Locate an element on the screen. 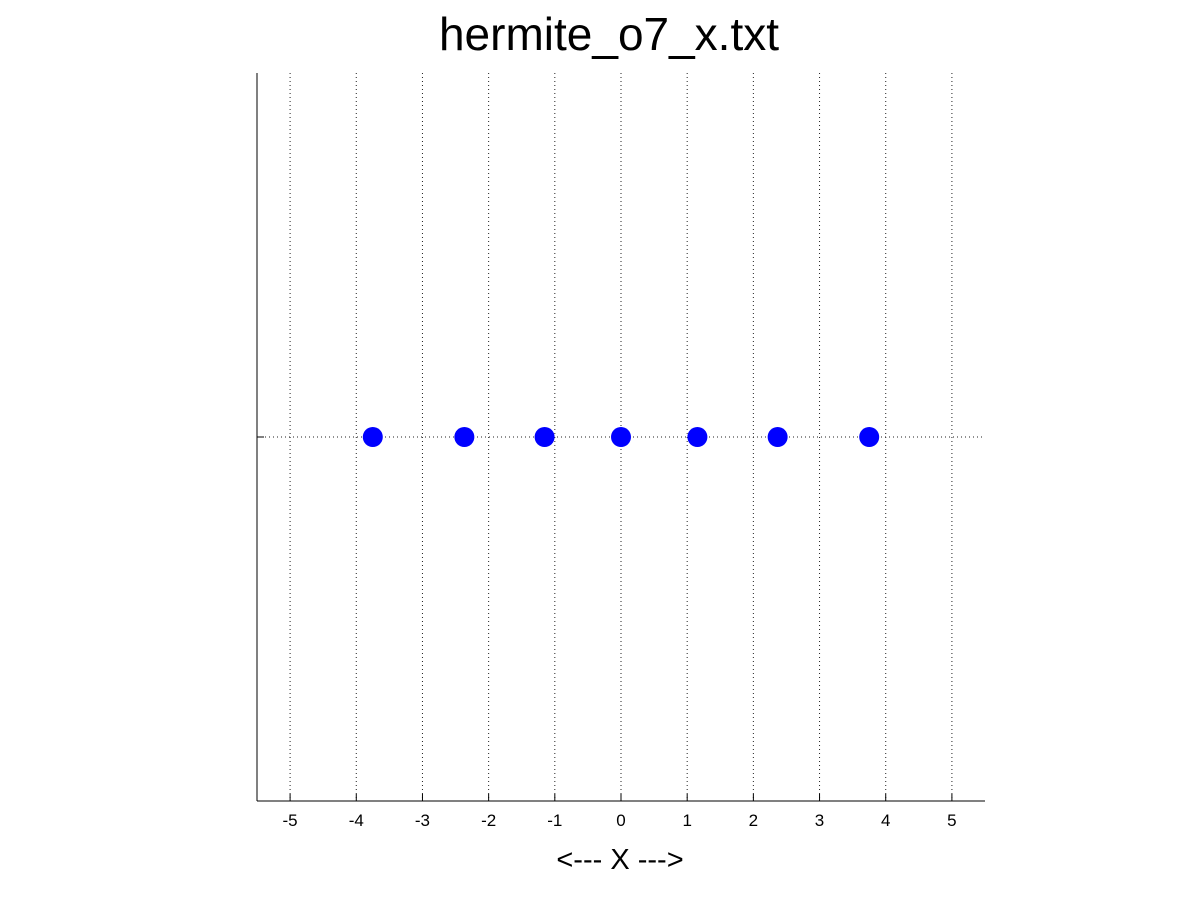 Image resolution: width=1200 pixels, height=900 pixels. x-axis-label: <--- X ---> is located at coordinates (619, 860).